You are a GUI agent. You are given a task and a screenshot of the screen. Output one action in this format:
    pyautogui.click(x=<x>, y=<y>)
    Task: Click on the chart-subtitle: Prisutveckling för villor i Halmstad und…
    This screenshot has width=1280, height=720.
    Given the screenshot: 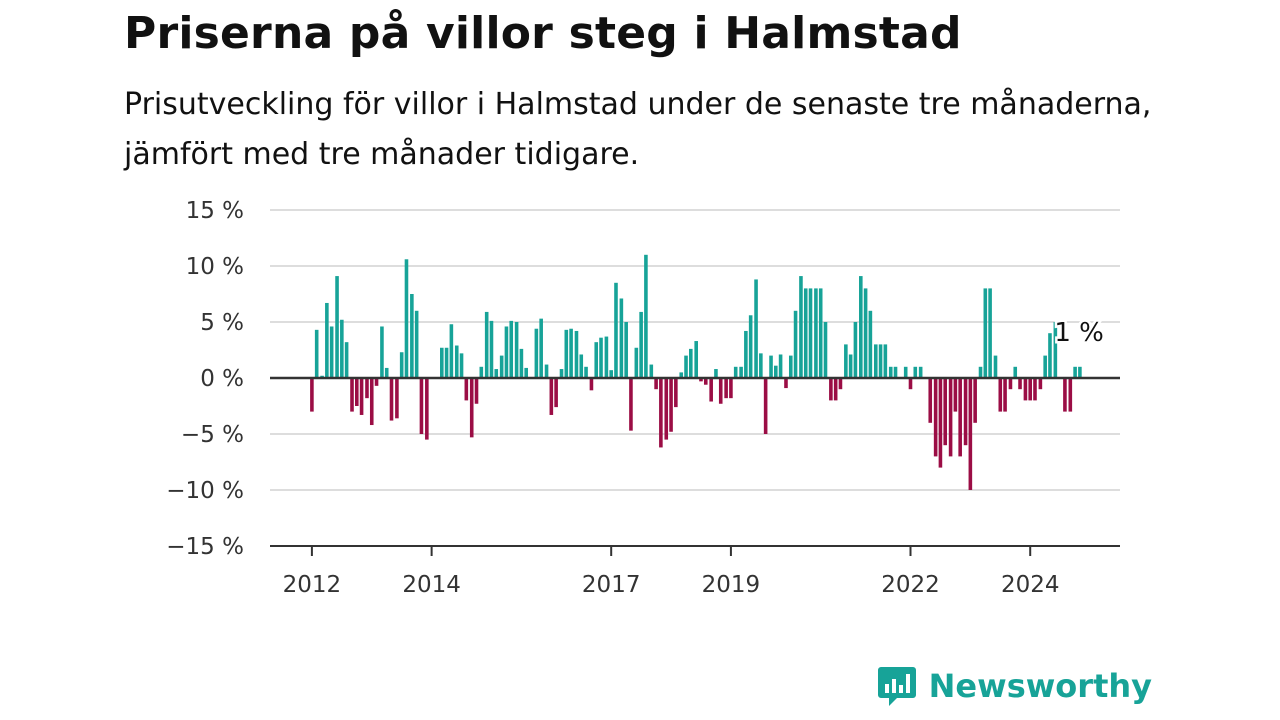 What is the action you would take?
    pyautogui.click(x=638, y=129)
    